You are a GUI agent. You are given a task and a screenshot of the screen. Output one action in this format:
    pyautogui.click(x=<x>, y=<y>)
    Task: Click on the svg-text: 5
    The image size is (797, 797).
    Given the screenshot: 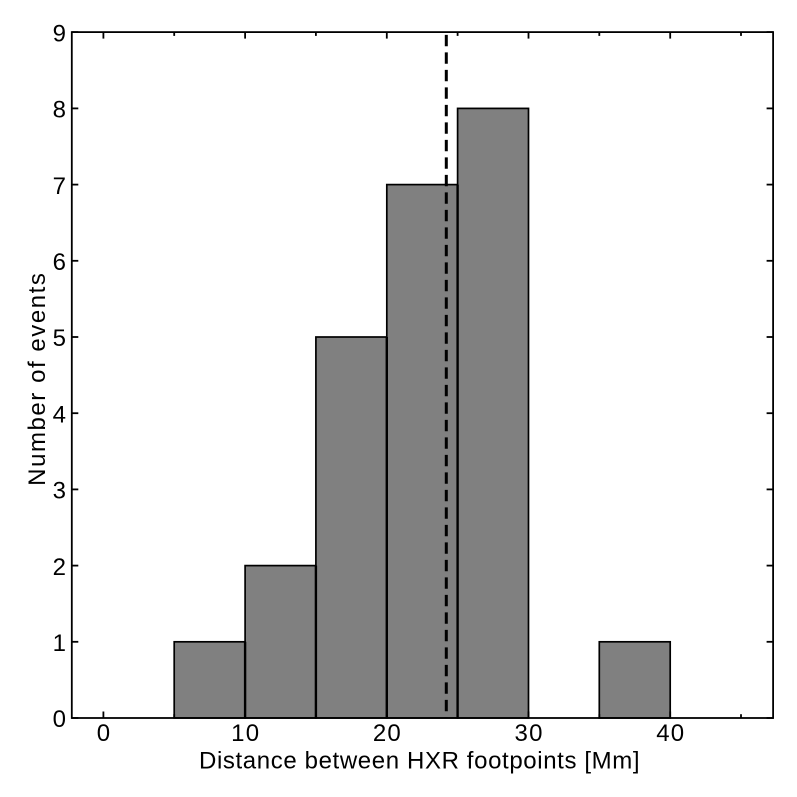 What is the action you would take?
    pyautogui.click(x=59, y=338)
    